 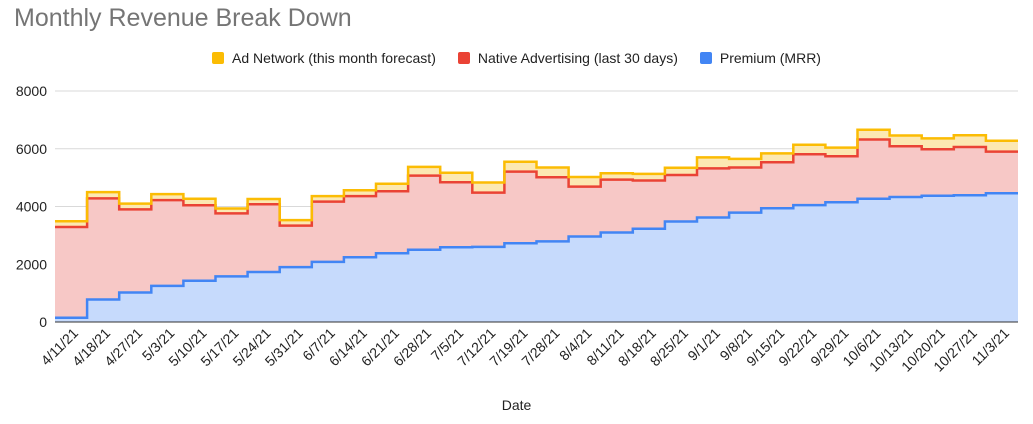 I want to click on legend-item-ad-network: Ad Network (this month forecast), so click(x=324, y=58).